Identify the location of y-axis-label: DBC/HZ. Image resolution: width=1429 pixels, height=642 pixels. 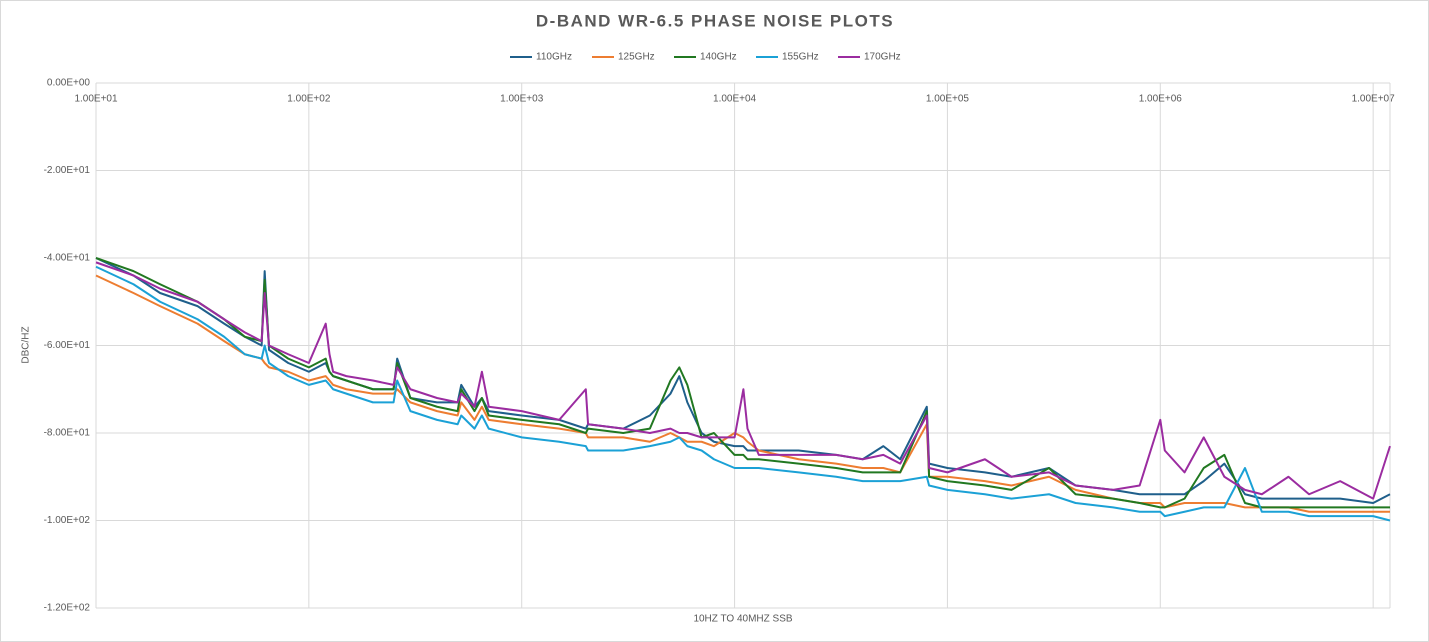
(26, 344).